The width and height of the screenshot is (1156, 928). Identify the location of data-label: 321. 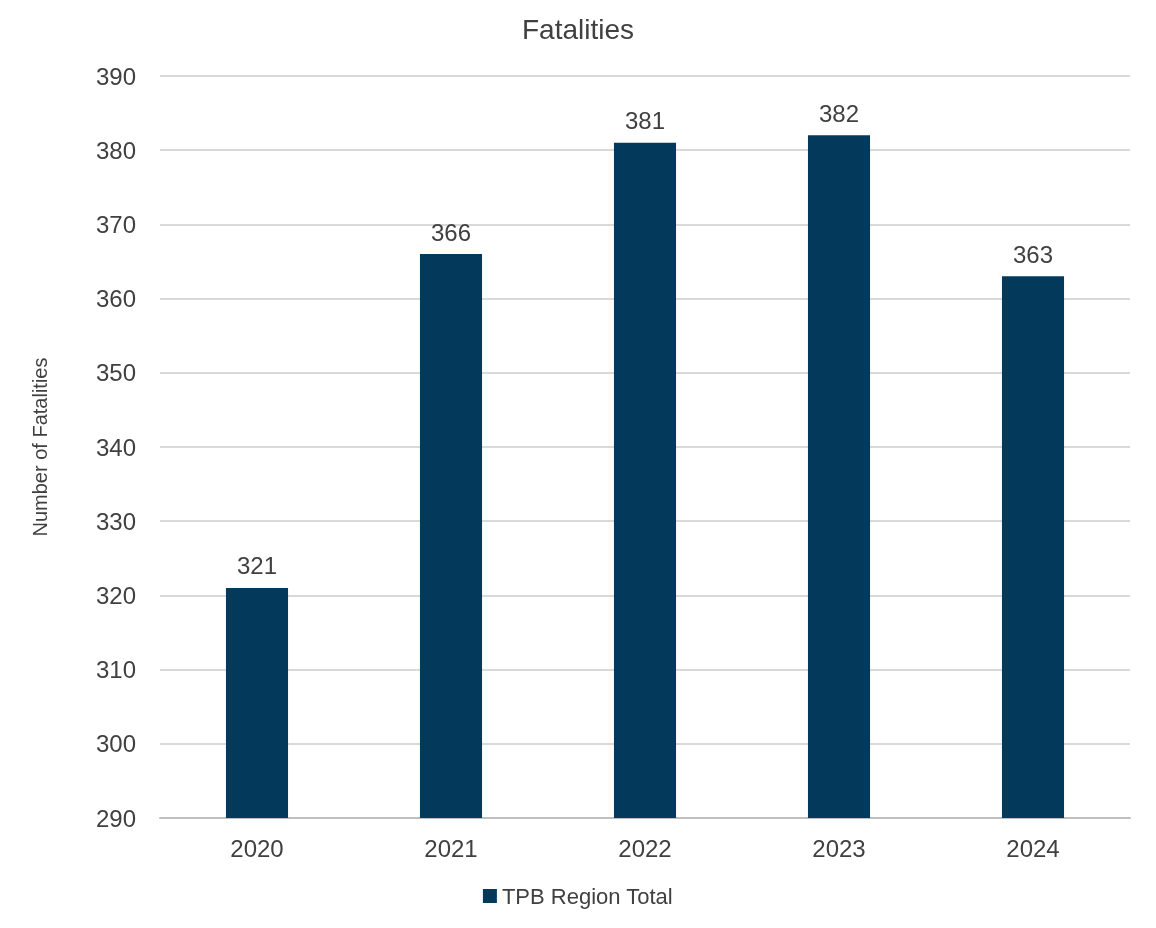
(257, 566).